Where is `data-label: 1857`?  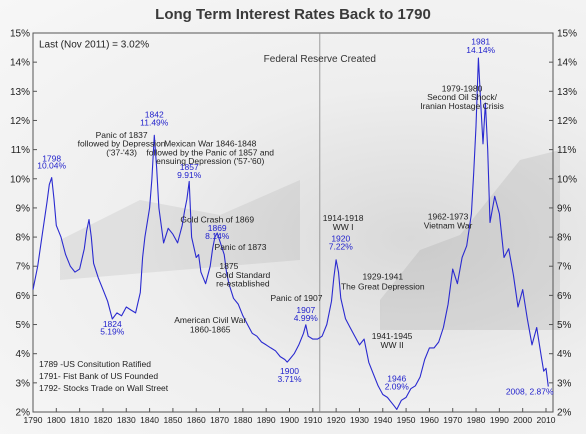 data-label: 1857 is located at coordinates (189, 167).